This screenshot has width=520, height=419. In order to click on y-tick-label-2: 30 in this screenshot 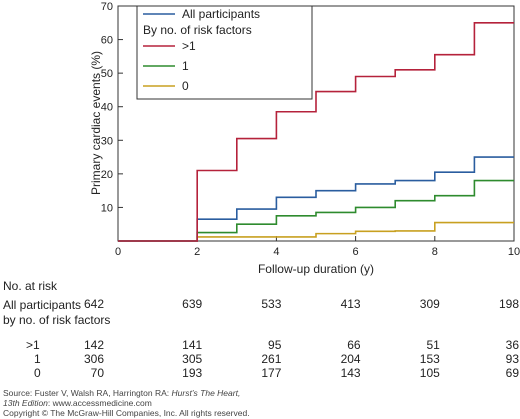, I will do `click(107, 141)`.